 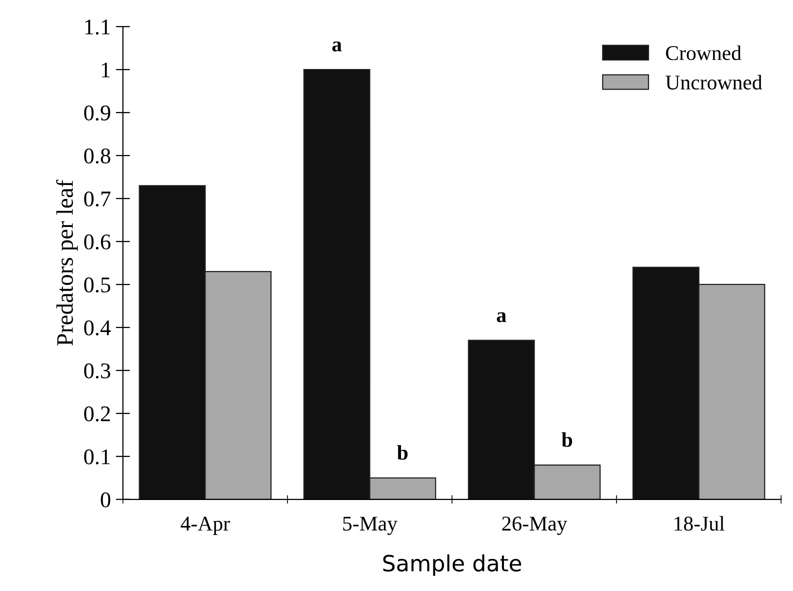 I want to click on y-tick-label: 0.9, so click(x=97, y=113).